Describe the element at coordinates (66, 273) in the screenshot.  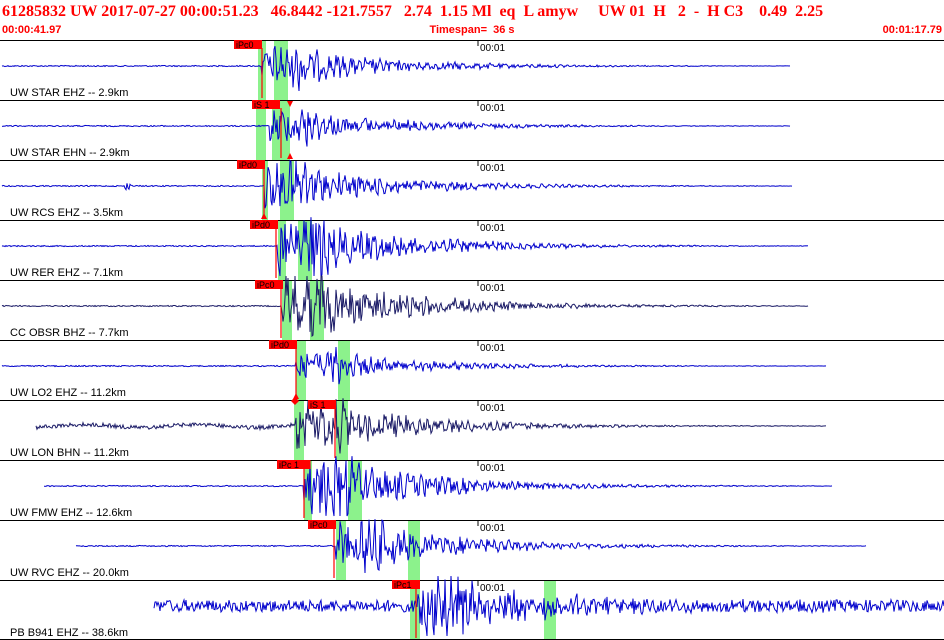
I see `channel-label: UW RER EHZ -- 7.1km` at that location.